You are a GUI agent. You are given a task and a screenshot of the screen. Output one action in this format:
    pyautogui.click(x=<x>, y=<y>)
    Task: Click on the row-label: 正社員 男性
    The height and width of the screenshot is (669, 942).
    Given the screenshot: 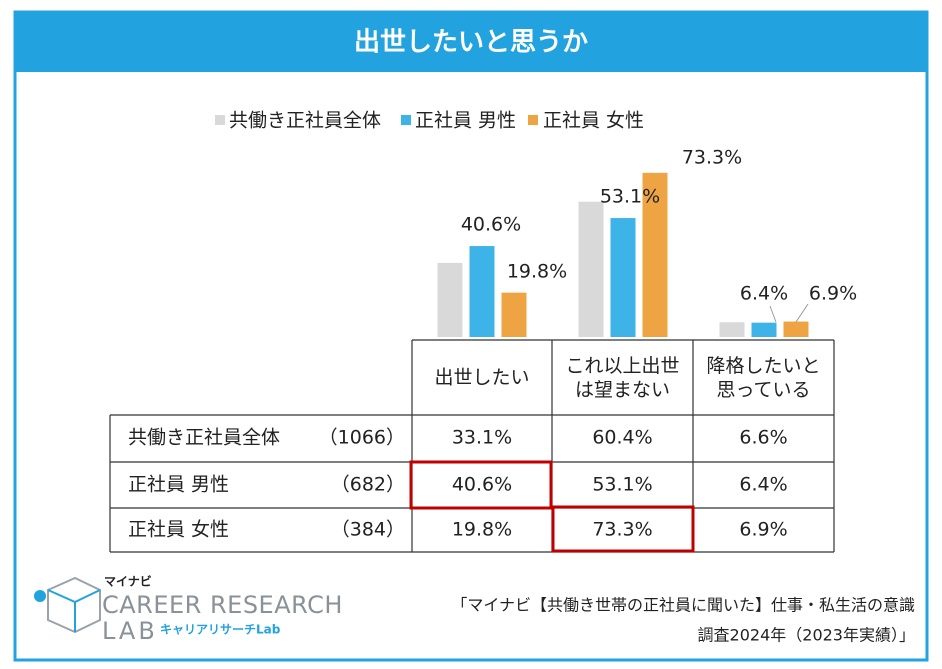 What is the action you would take?
    pyautogui.click(x=178, y=485)
    